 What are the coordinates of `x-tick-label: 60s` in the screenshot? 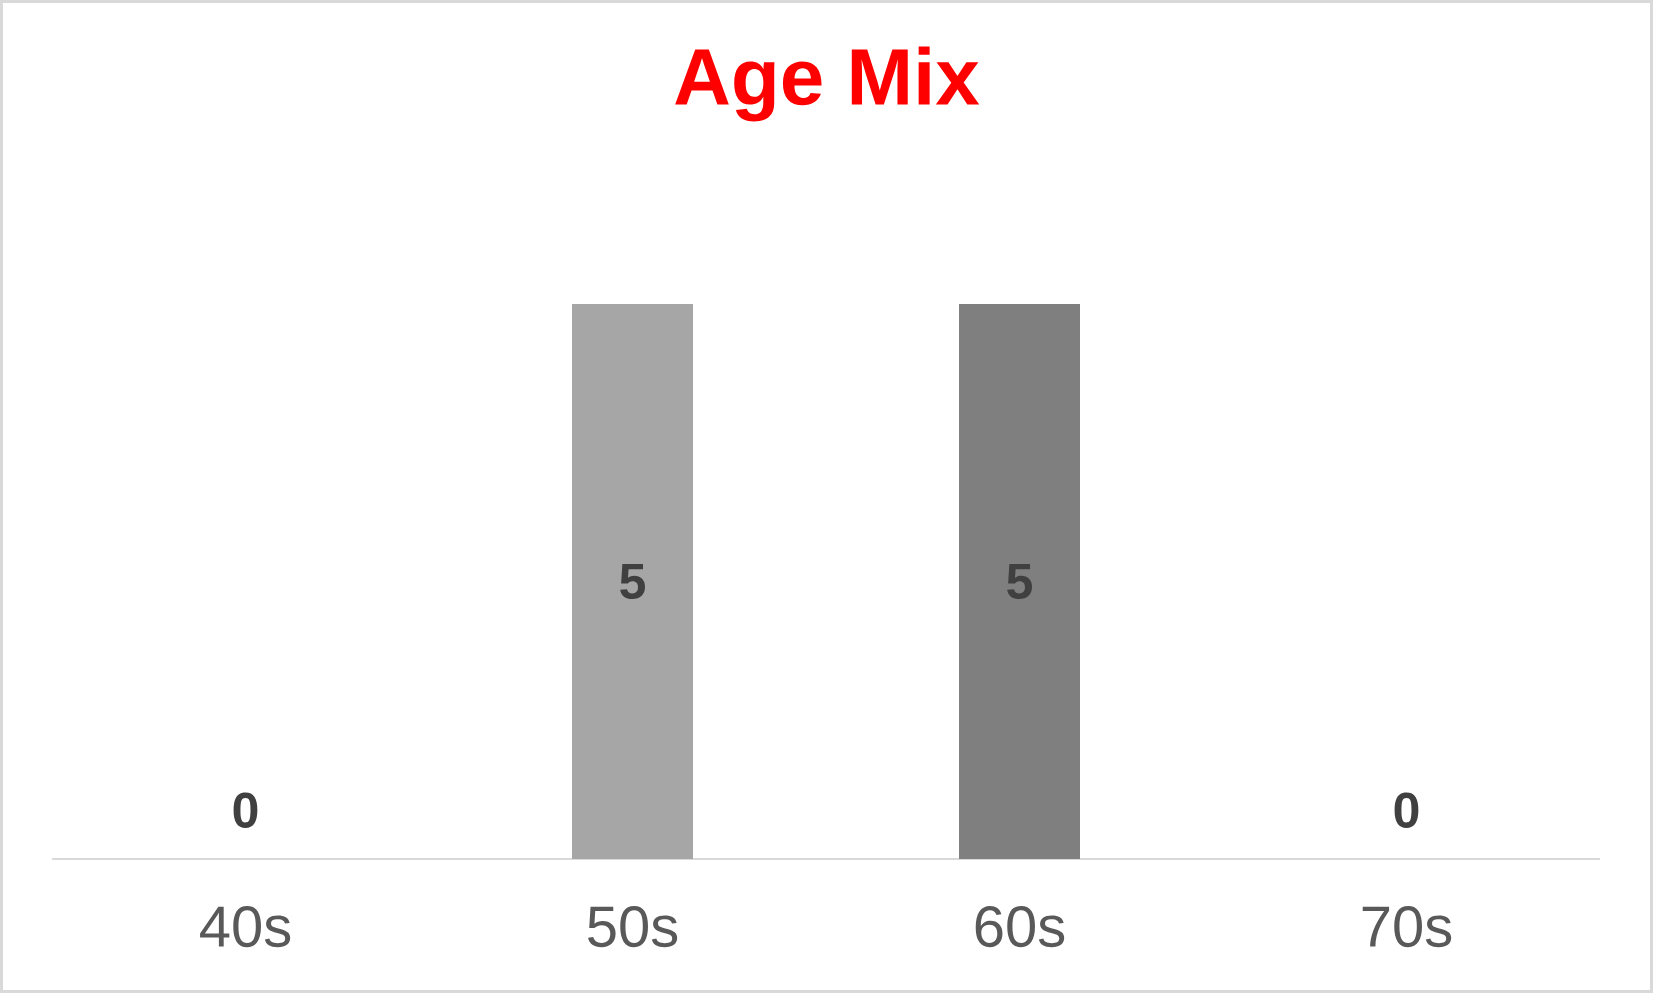 It's located at (1020, 927).